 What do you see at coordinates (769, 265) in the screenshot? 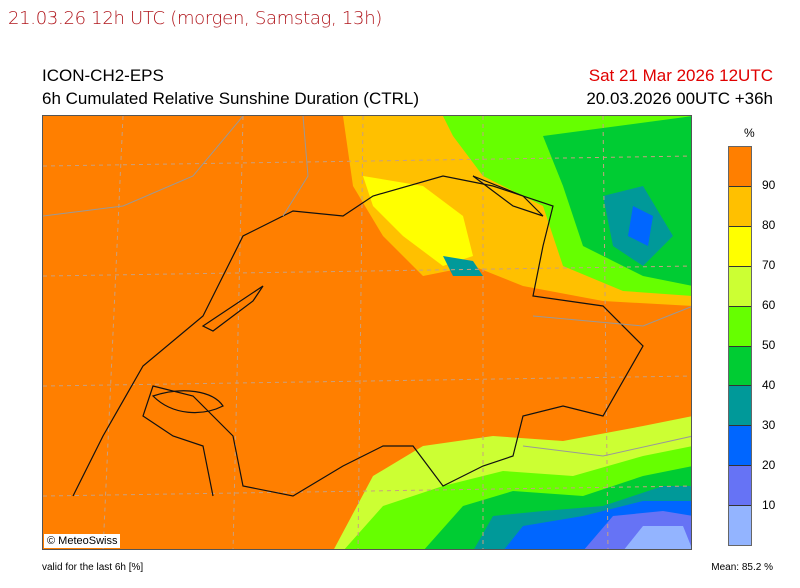
I see `legend-tick-label: 70` at bounding box center [769, 265].